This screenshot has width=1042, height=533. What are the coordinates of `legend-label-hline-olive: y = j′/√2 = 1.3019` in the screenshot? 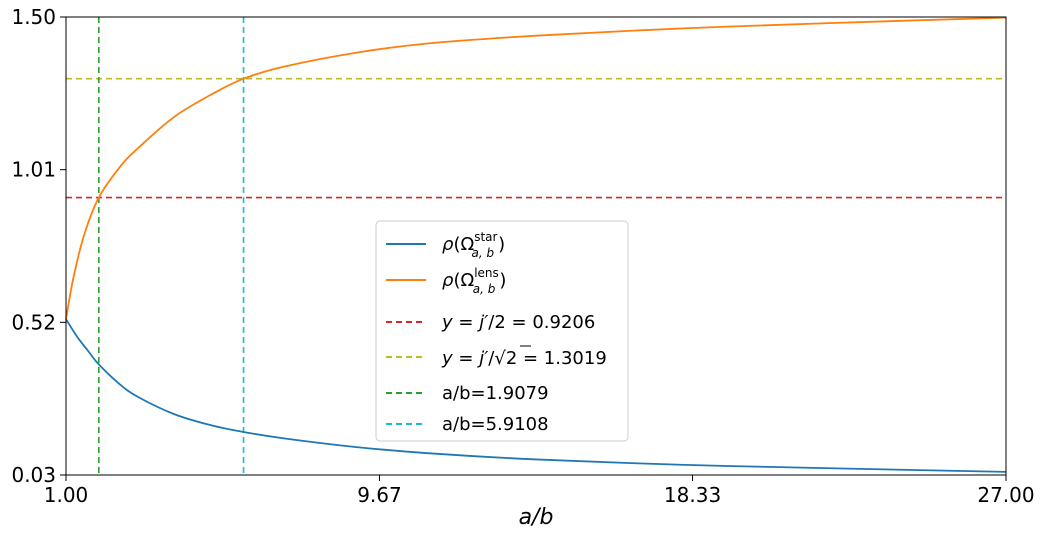 It's located at (524, 358).